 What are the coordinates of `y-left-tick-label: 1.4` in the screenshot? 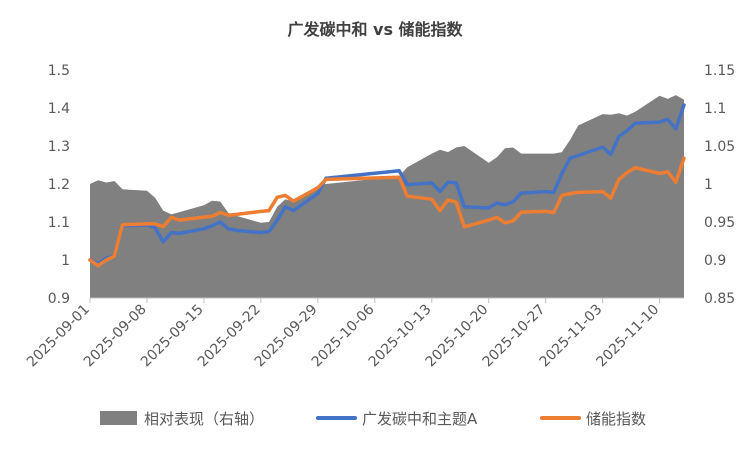 It's located at (59, 109).